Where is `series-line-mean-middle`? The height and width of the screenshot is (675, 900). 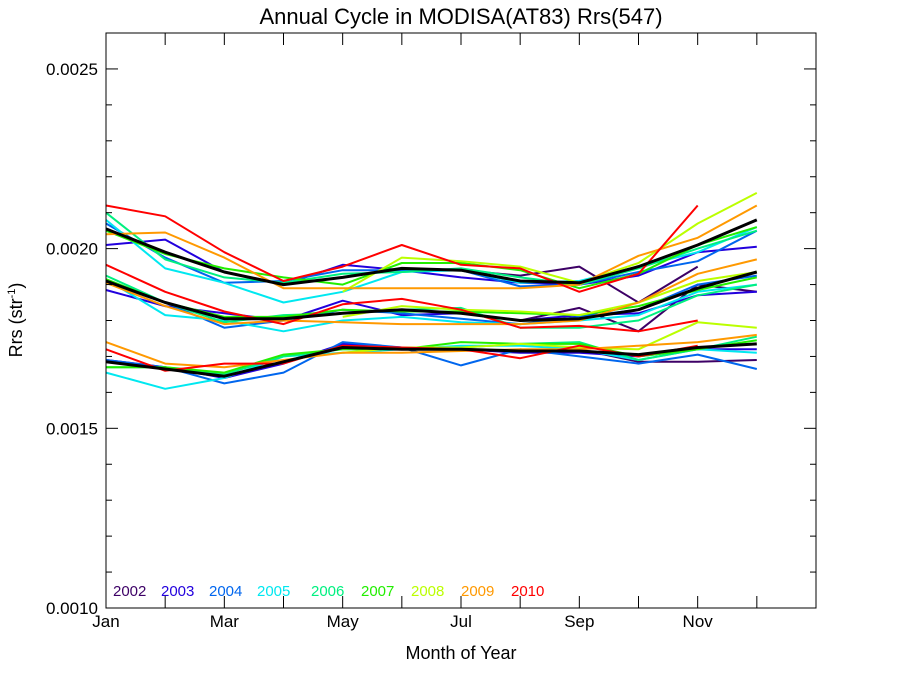 series-line-mean-middle is located at coordinates (431, 296).